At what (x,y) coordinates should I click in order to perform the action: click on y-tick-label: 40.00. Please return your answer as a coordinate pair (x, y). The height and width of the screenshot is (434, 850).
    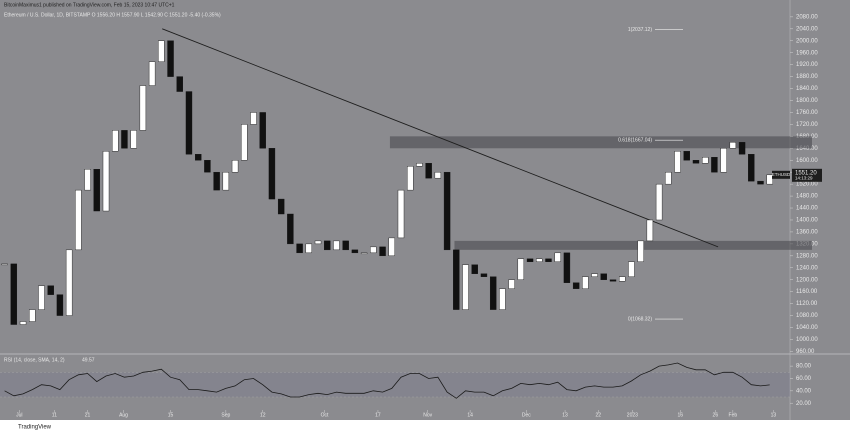
    Looking at the image, I should click on (804, 391).